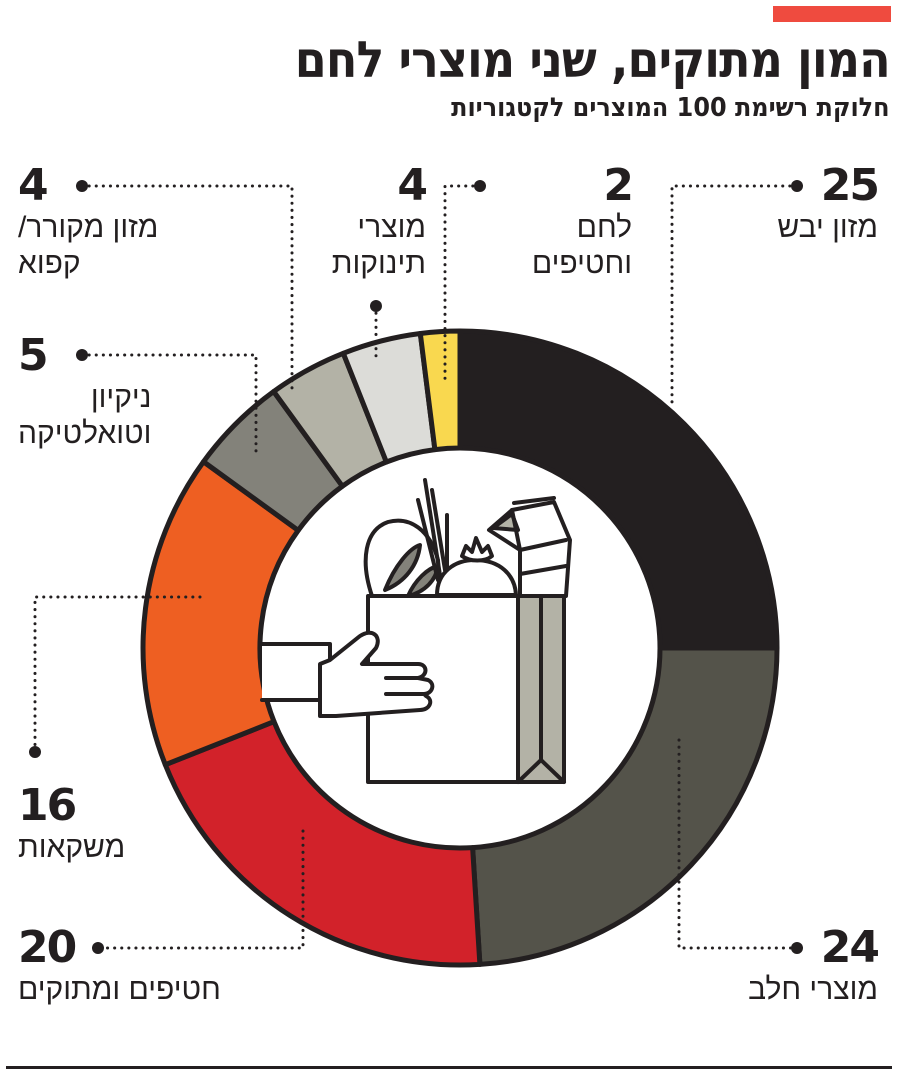 This screenshot has height=1073, width=898. I want to click on label-name: מזון מקורר/, so click(88, 227).